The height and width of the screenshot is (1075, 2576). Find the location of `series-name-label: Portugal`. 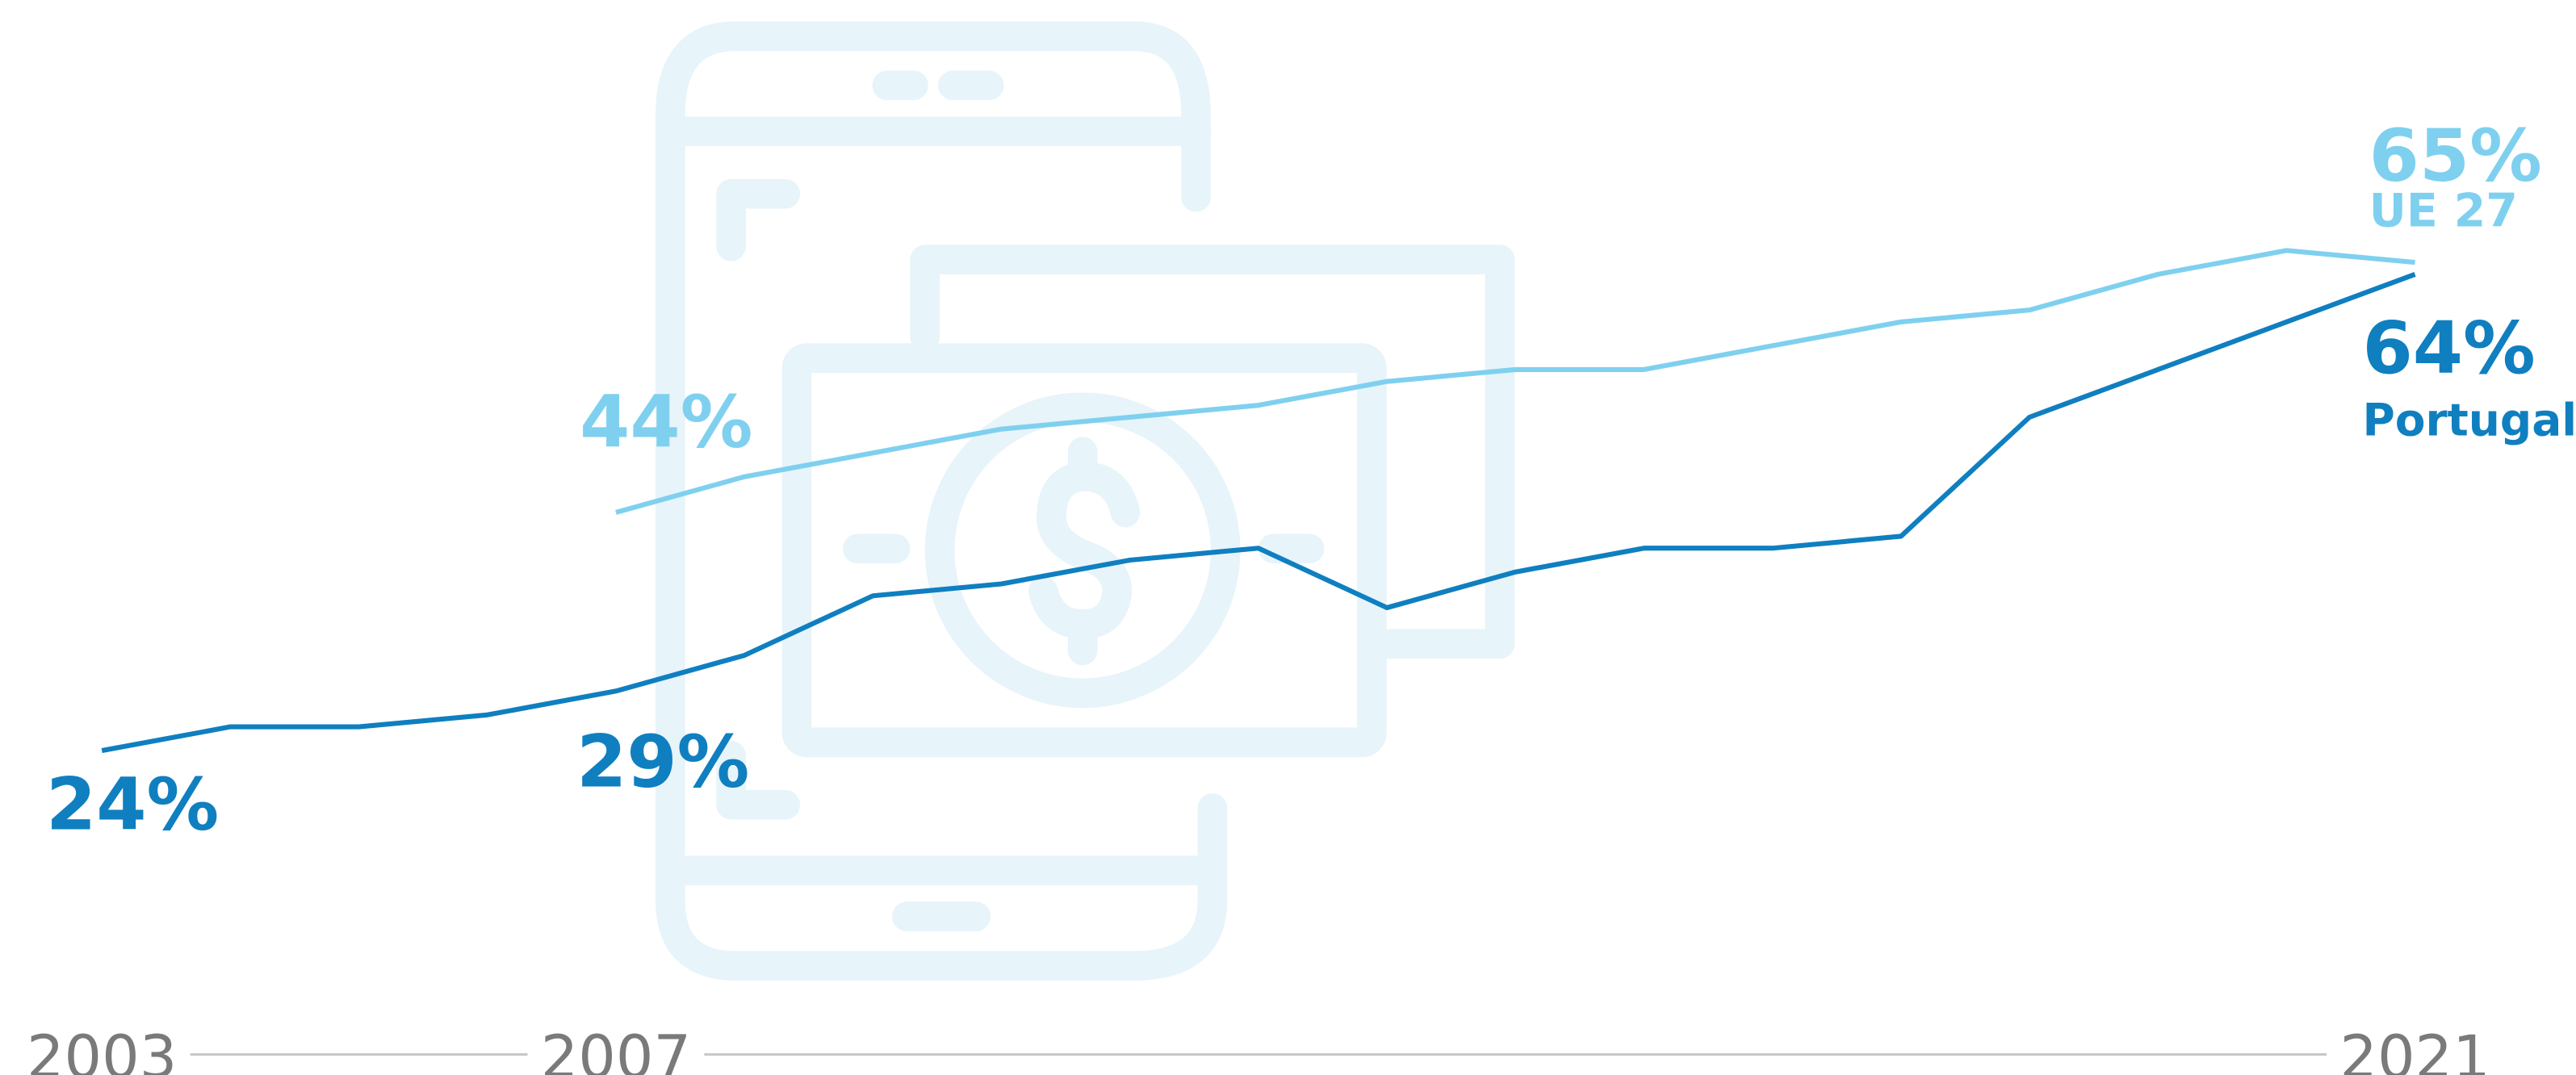

series-name-label: Portugal is located at coordinates (2469, 420).